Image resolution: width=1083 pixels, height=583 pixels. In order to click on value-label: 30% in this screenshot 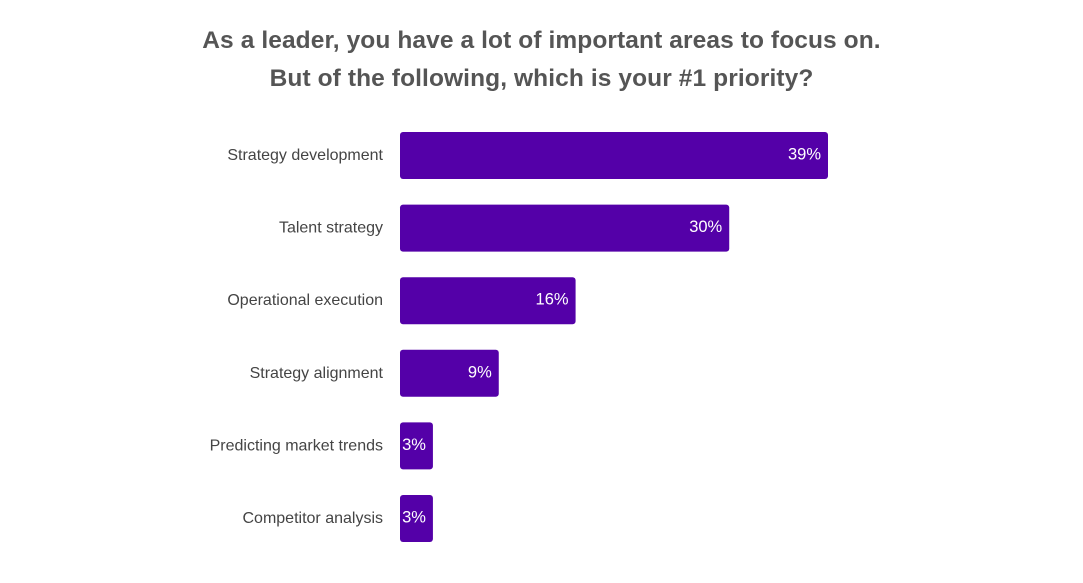, I will do `click(705, 227)`.